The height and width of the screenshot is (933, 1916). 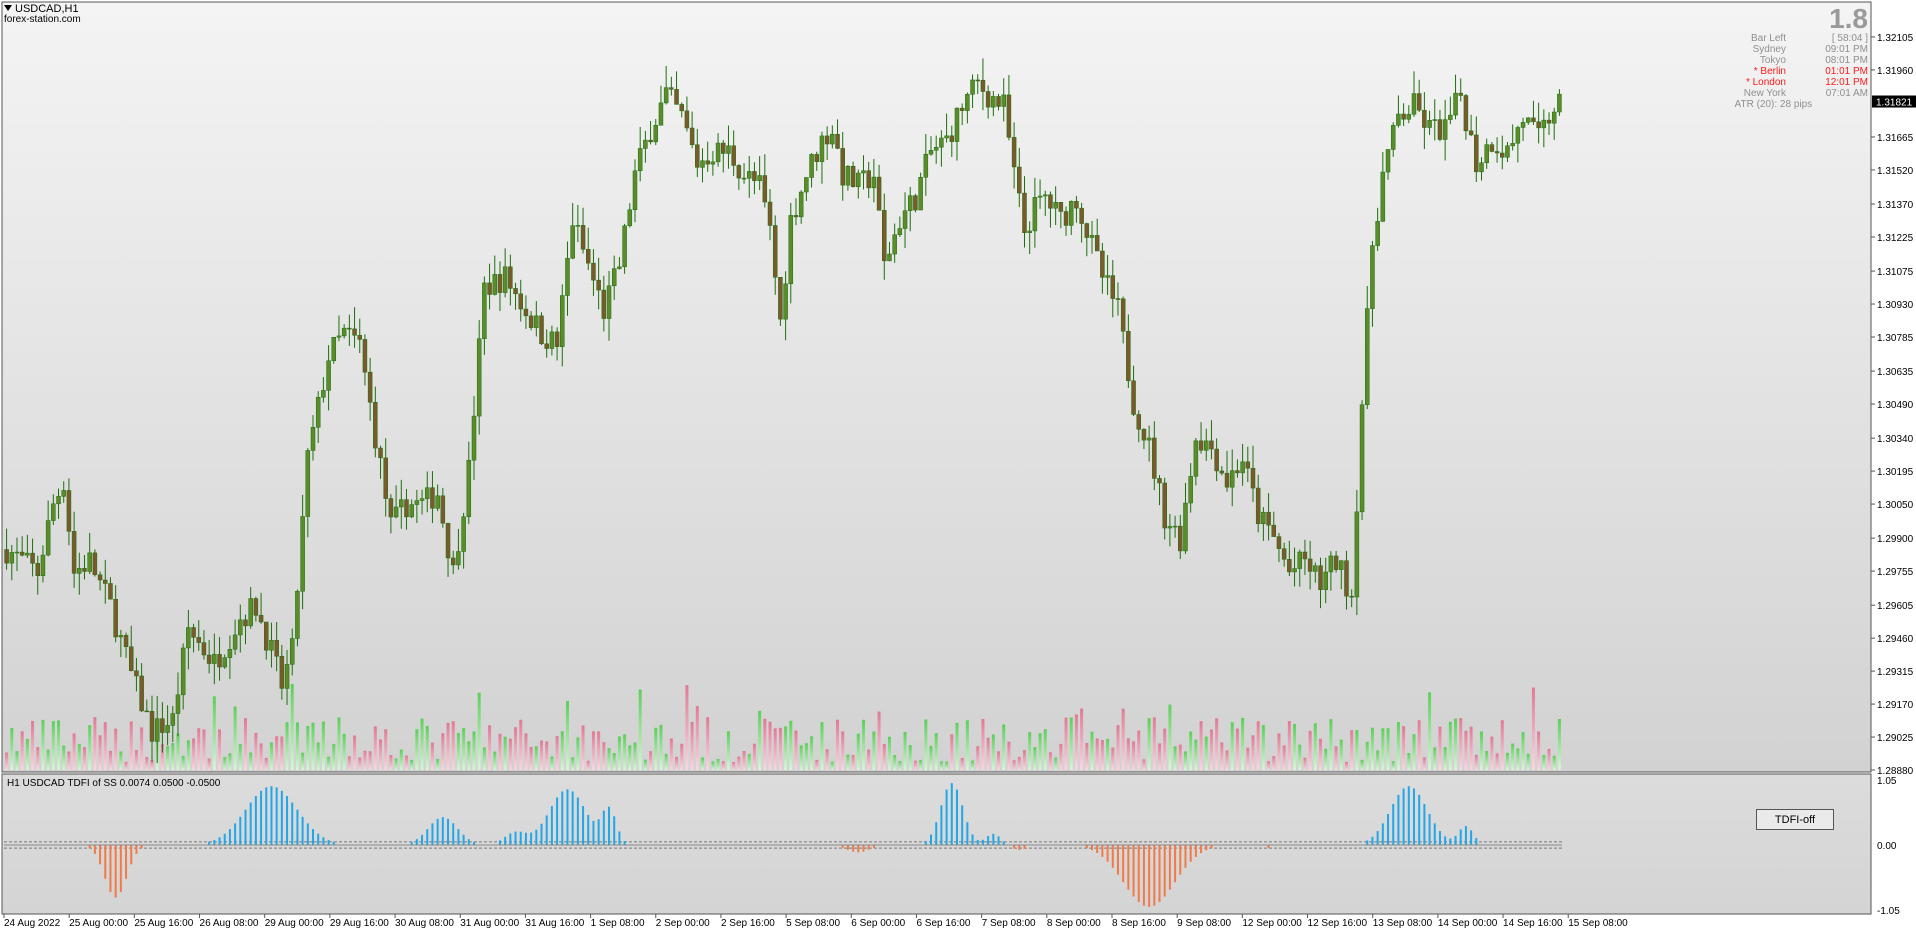 I want to click on time-tick-label: 31 Aug 00:00, so click(x=489, y=923).